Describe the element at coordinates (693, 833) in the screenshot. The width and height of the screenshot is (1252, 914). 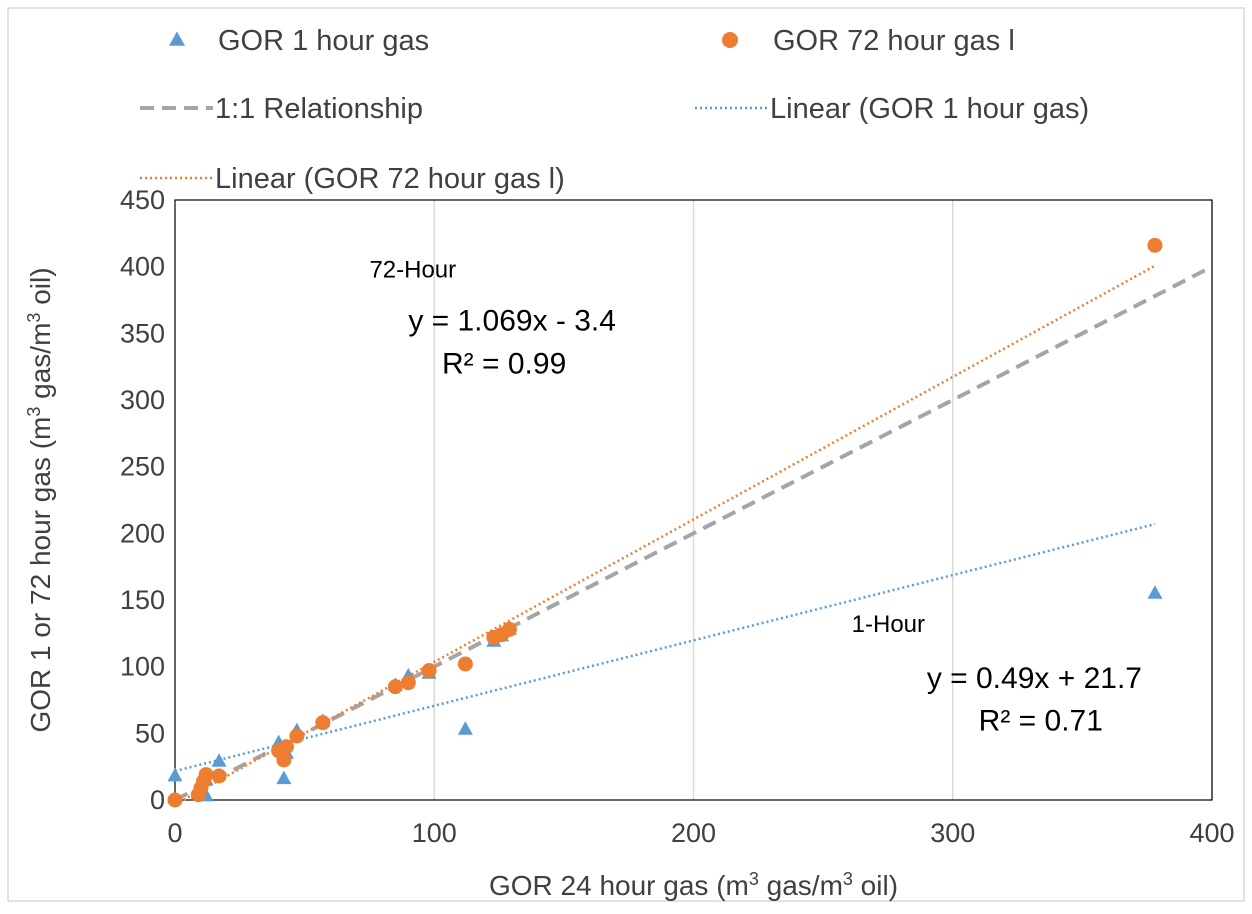
I see `x-tick-label: 200` at that location.